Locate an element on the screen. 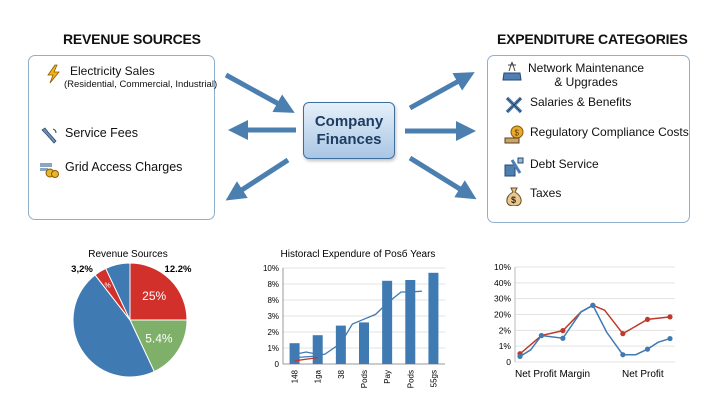 Image resolution: width=711 pixels, height=400 pixels. expenditure-item-network: Network Maintenance & Upgrades is located at coordinates (573, 75).